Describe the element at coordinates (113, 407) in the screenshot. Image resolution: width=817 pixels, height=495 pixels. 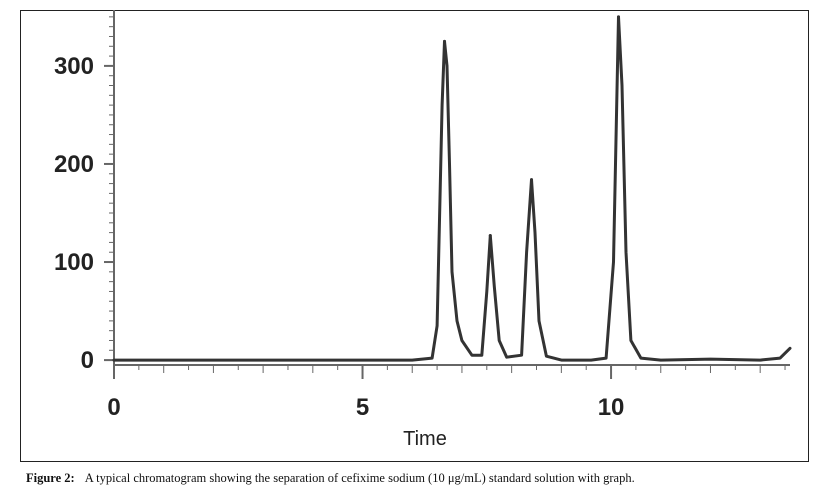
I see `x-tick-label: 0` at that location.